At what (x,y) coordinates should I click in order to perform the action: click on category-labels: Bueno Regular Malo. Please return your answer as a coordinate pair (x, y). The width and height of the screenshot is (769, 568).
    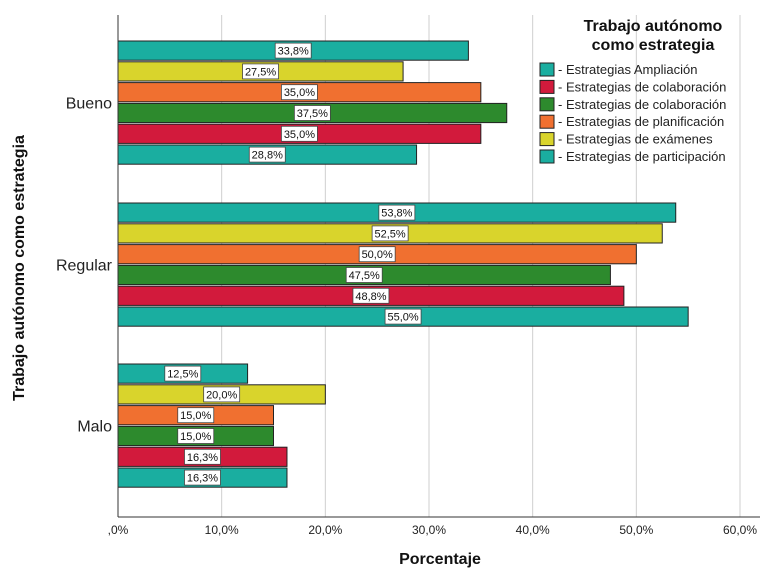
    Looking at the image, I should click on (84, 266).